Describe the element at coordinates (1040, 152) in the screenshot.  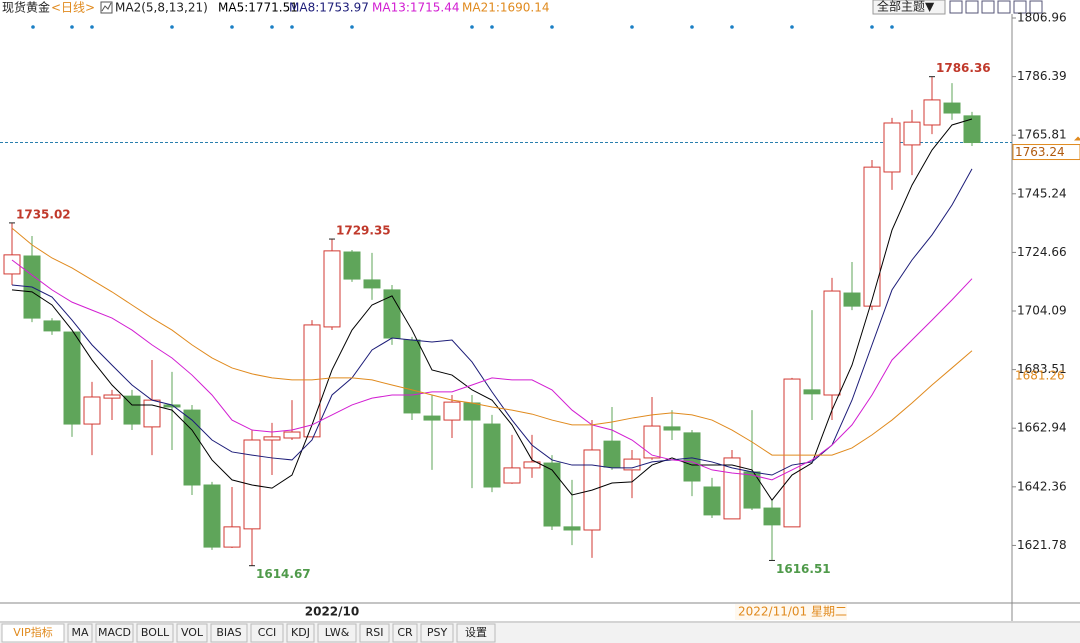
I see `last-price-label: 1763.24` at that location.